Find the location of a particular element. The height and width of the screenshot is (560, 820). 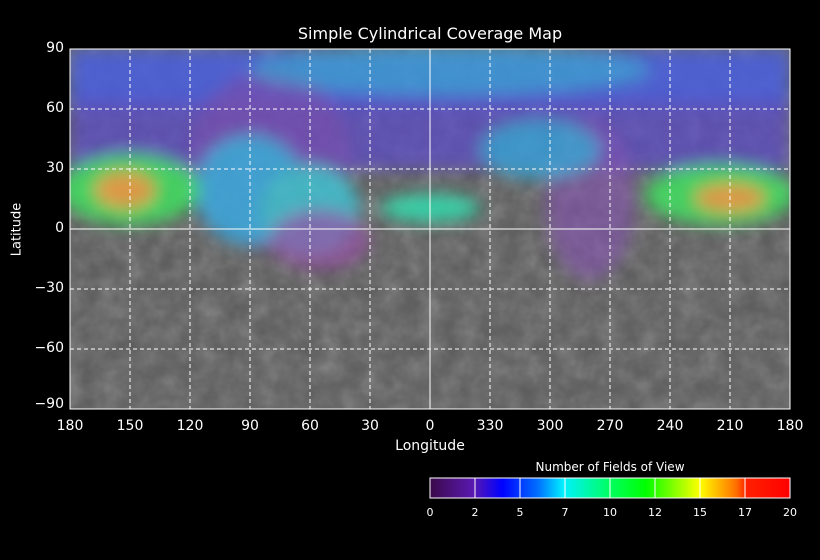

x-tick: 120 is located at coordinates (190, 426).